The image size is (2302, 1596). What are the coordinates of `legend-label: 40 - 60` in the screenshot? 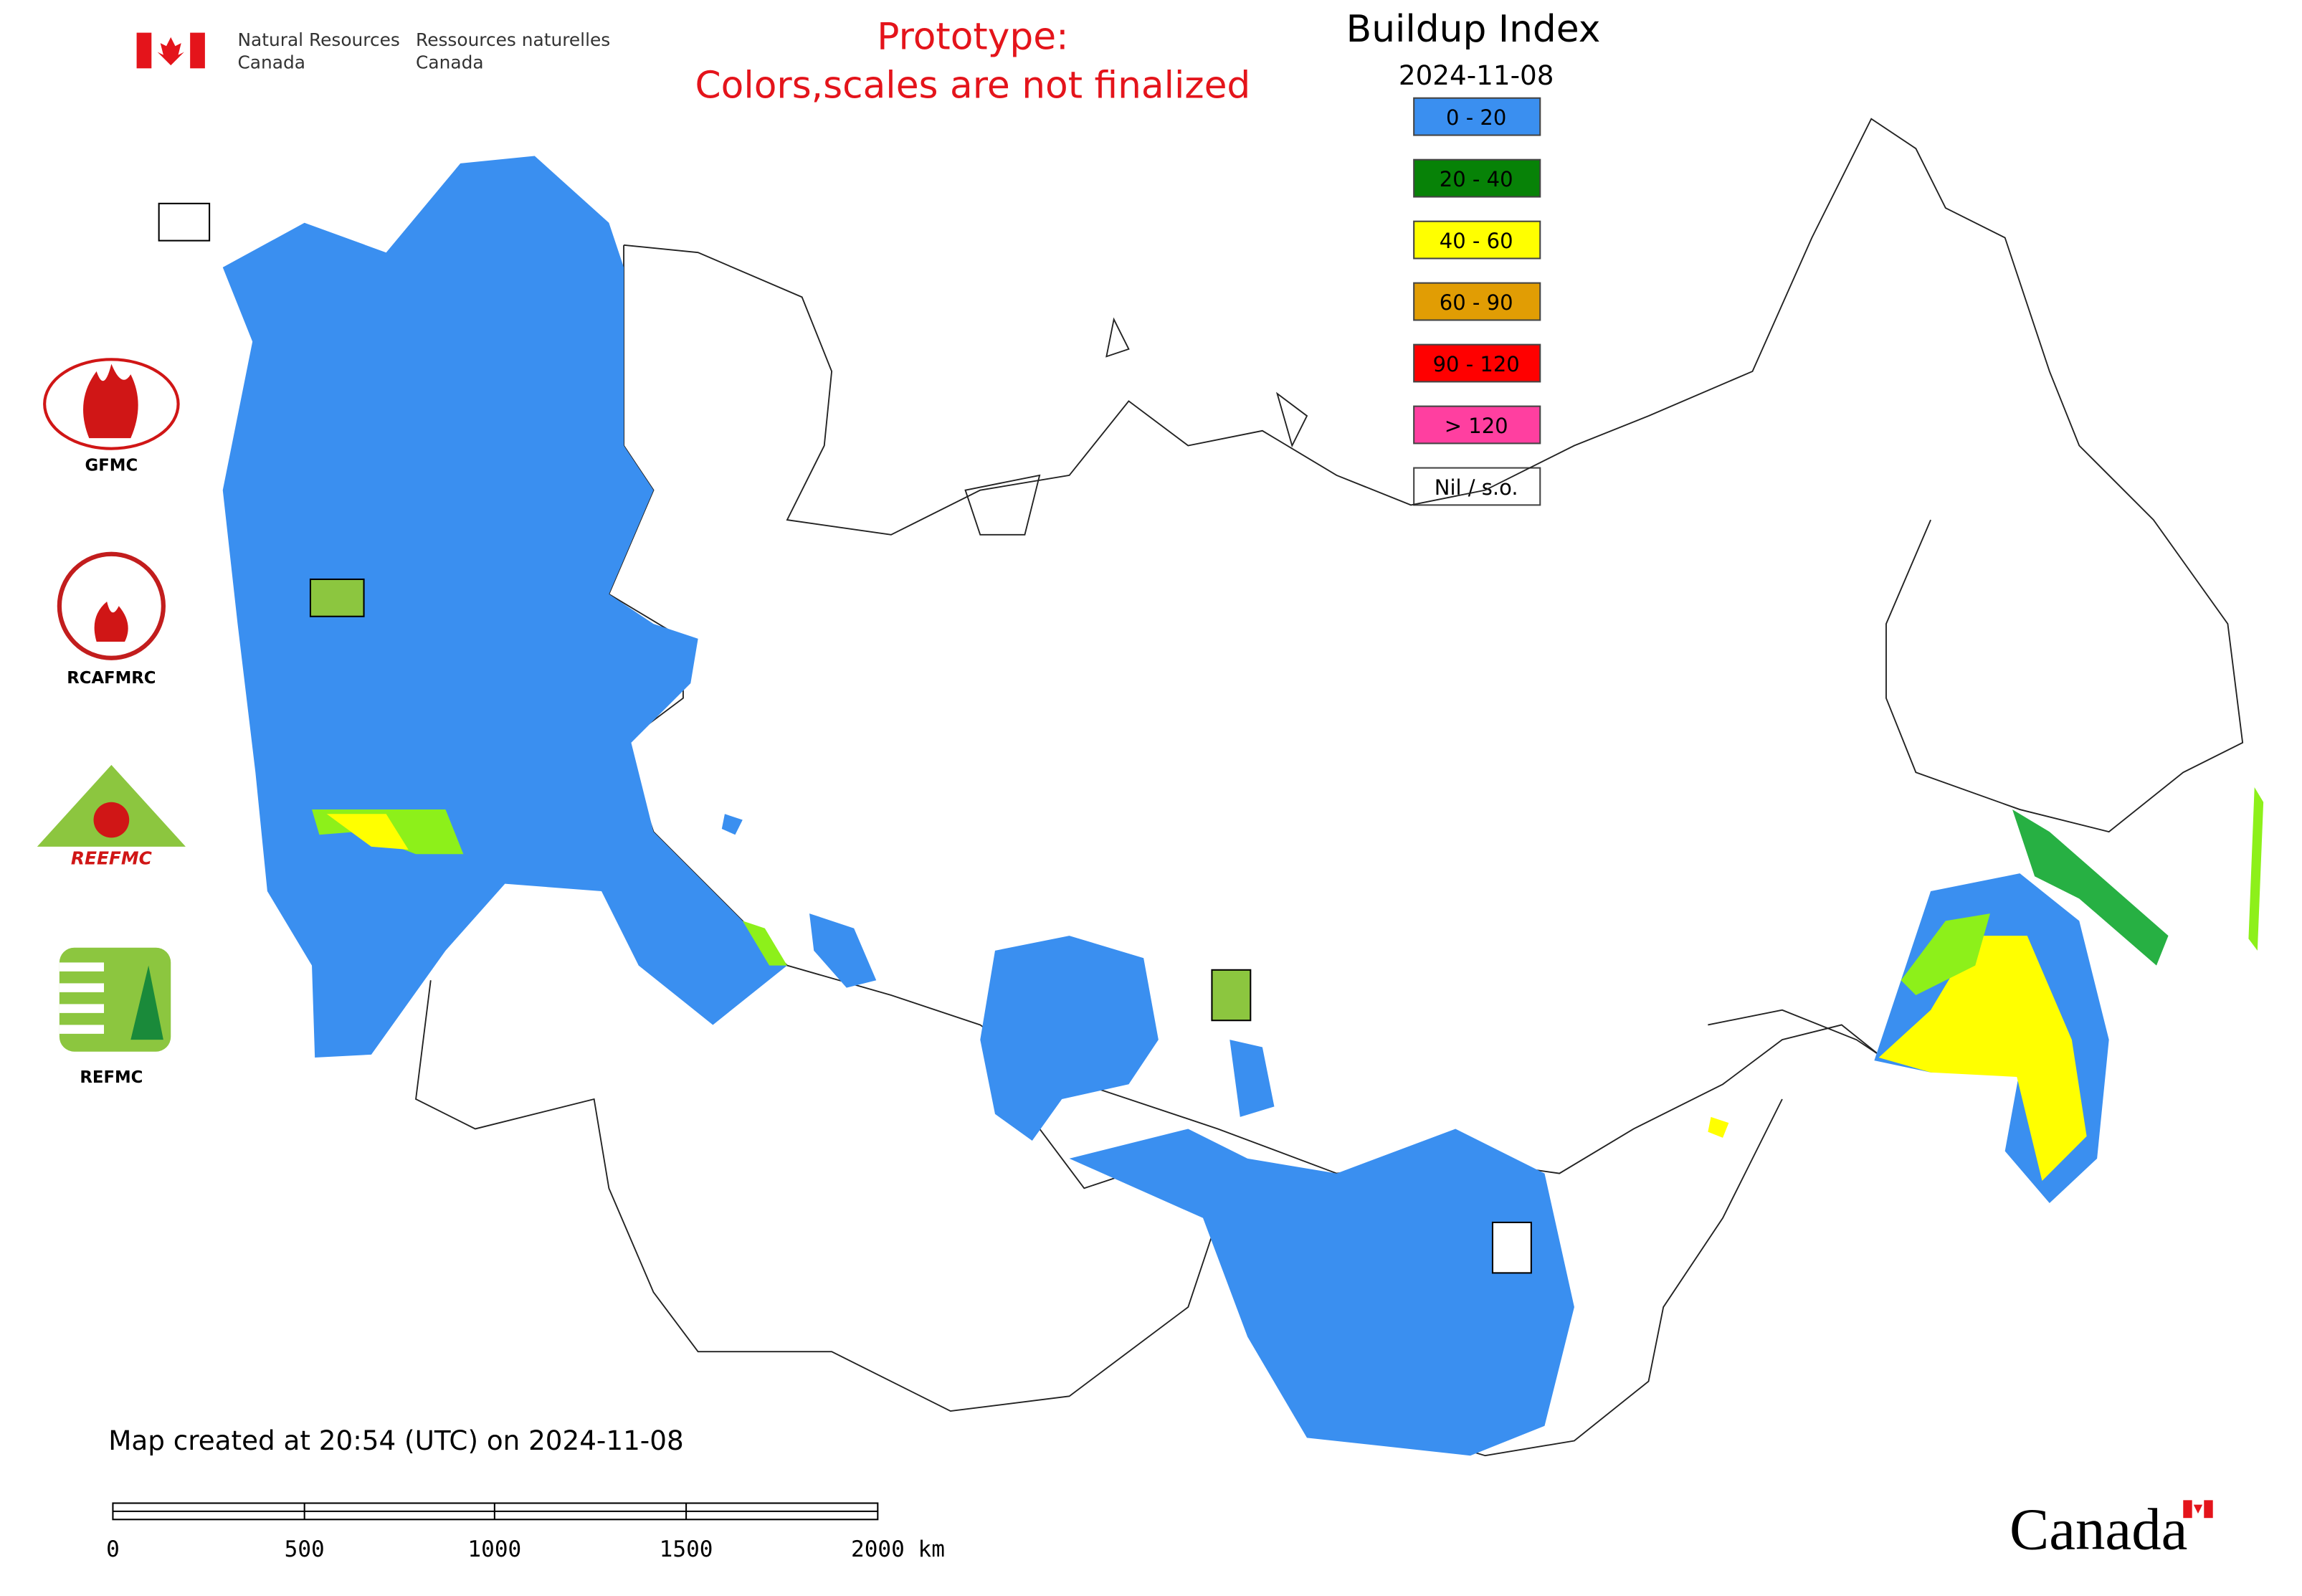 It's located at (1477, 241).